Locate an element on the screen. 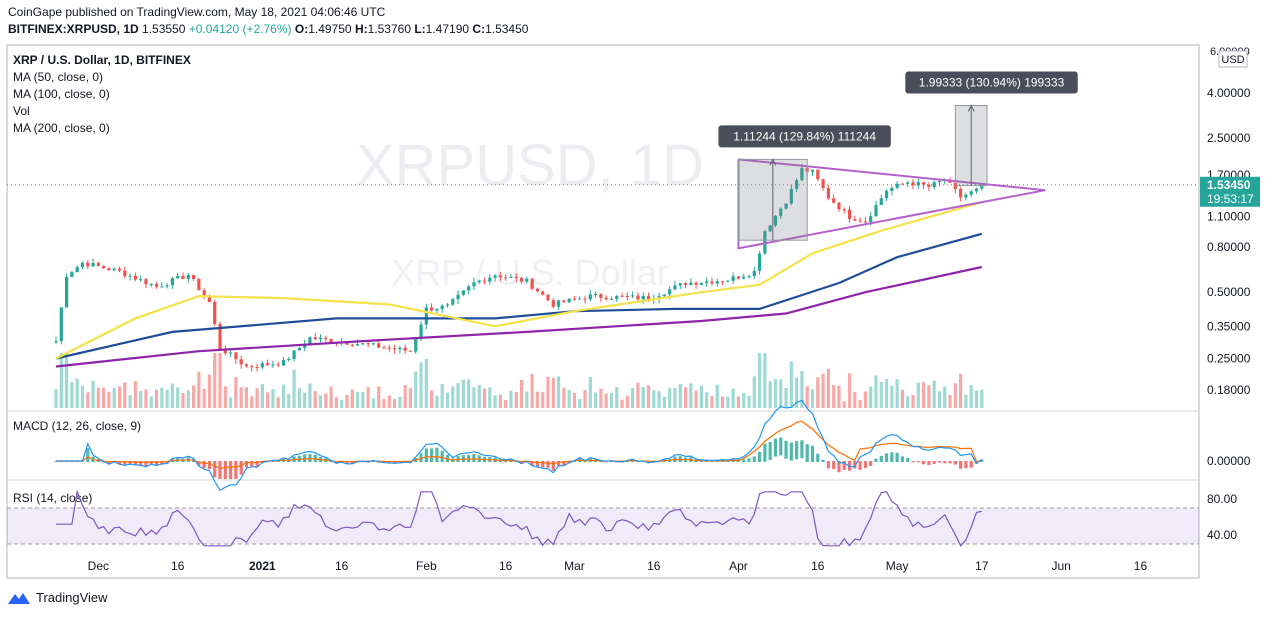  legend-item: Vol is located at coordinates (21, 111).